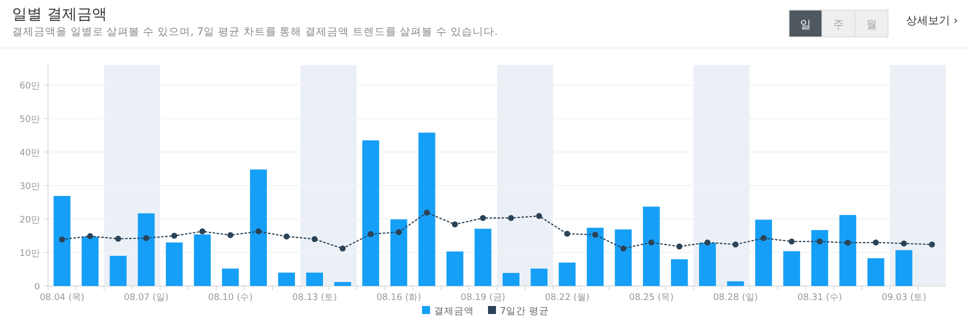 This screenshot has width=966, height=330. Describe the element at coordinates (838, 24) in the screenshot. I see `text: 주` at that location.